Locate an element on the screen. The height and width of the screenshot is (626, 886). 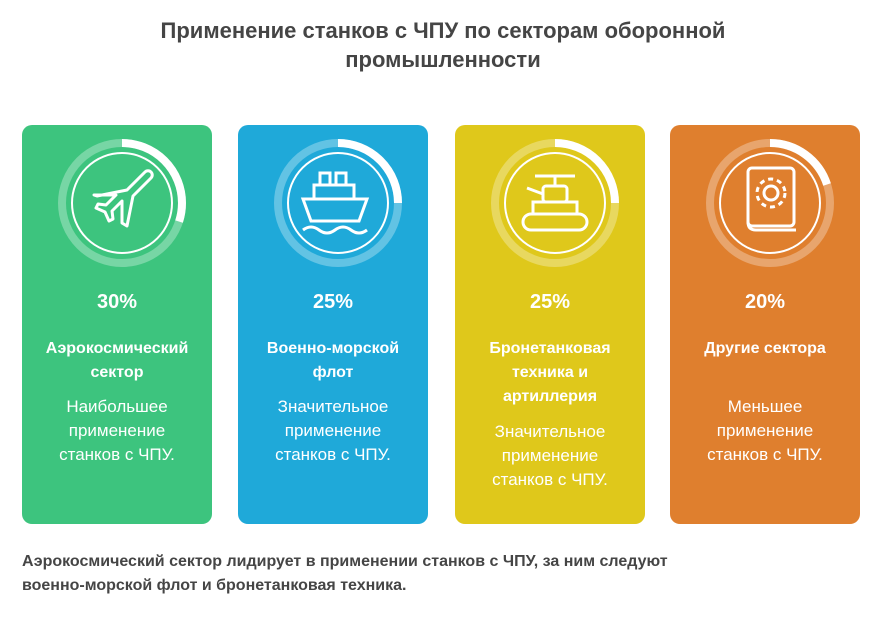
description: Наибольшее применение станков с ЧПУ. is located at coordinates (117, 430).